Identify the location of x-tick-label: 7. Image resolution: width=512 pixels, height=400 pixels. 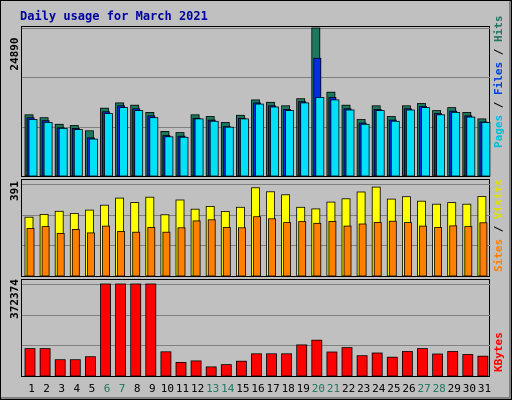
(122, 388).